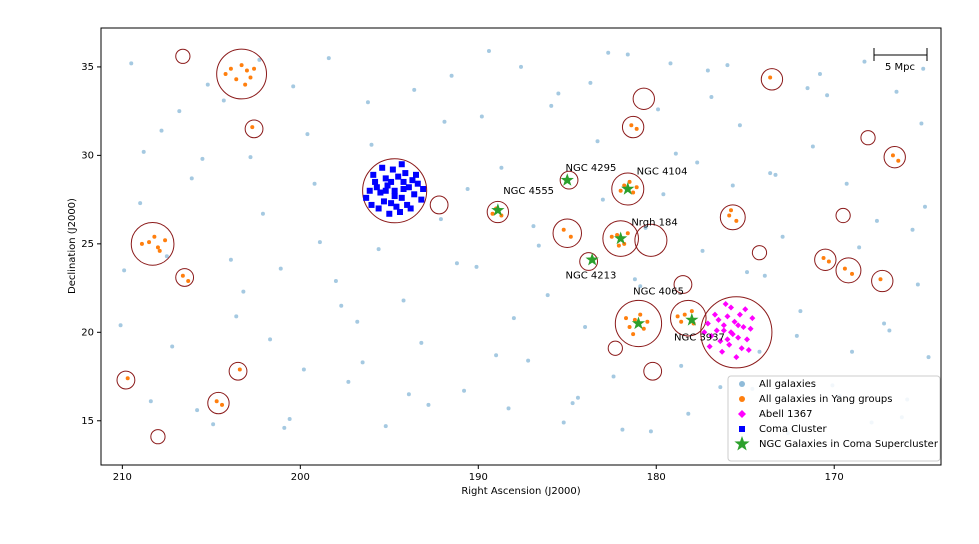 The width and height of the screenshot is (979, 544). I want to click on scale-bar: 5 Mpc, so click(900, 60).